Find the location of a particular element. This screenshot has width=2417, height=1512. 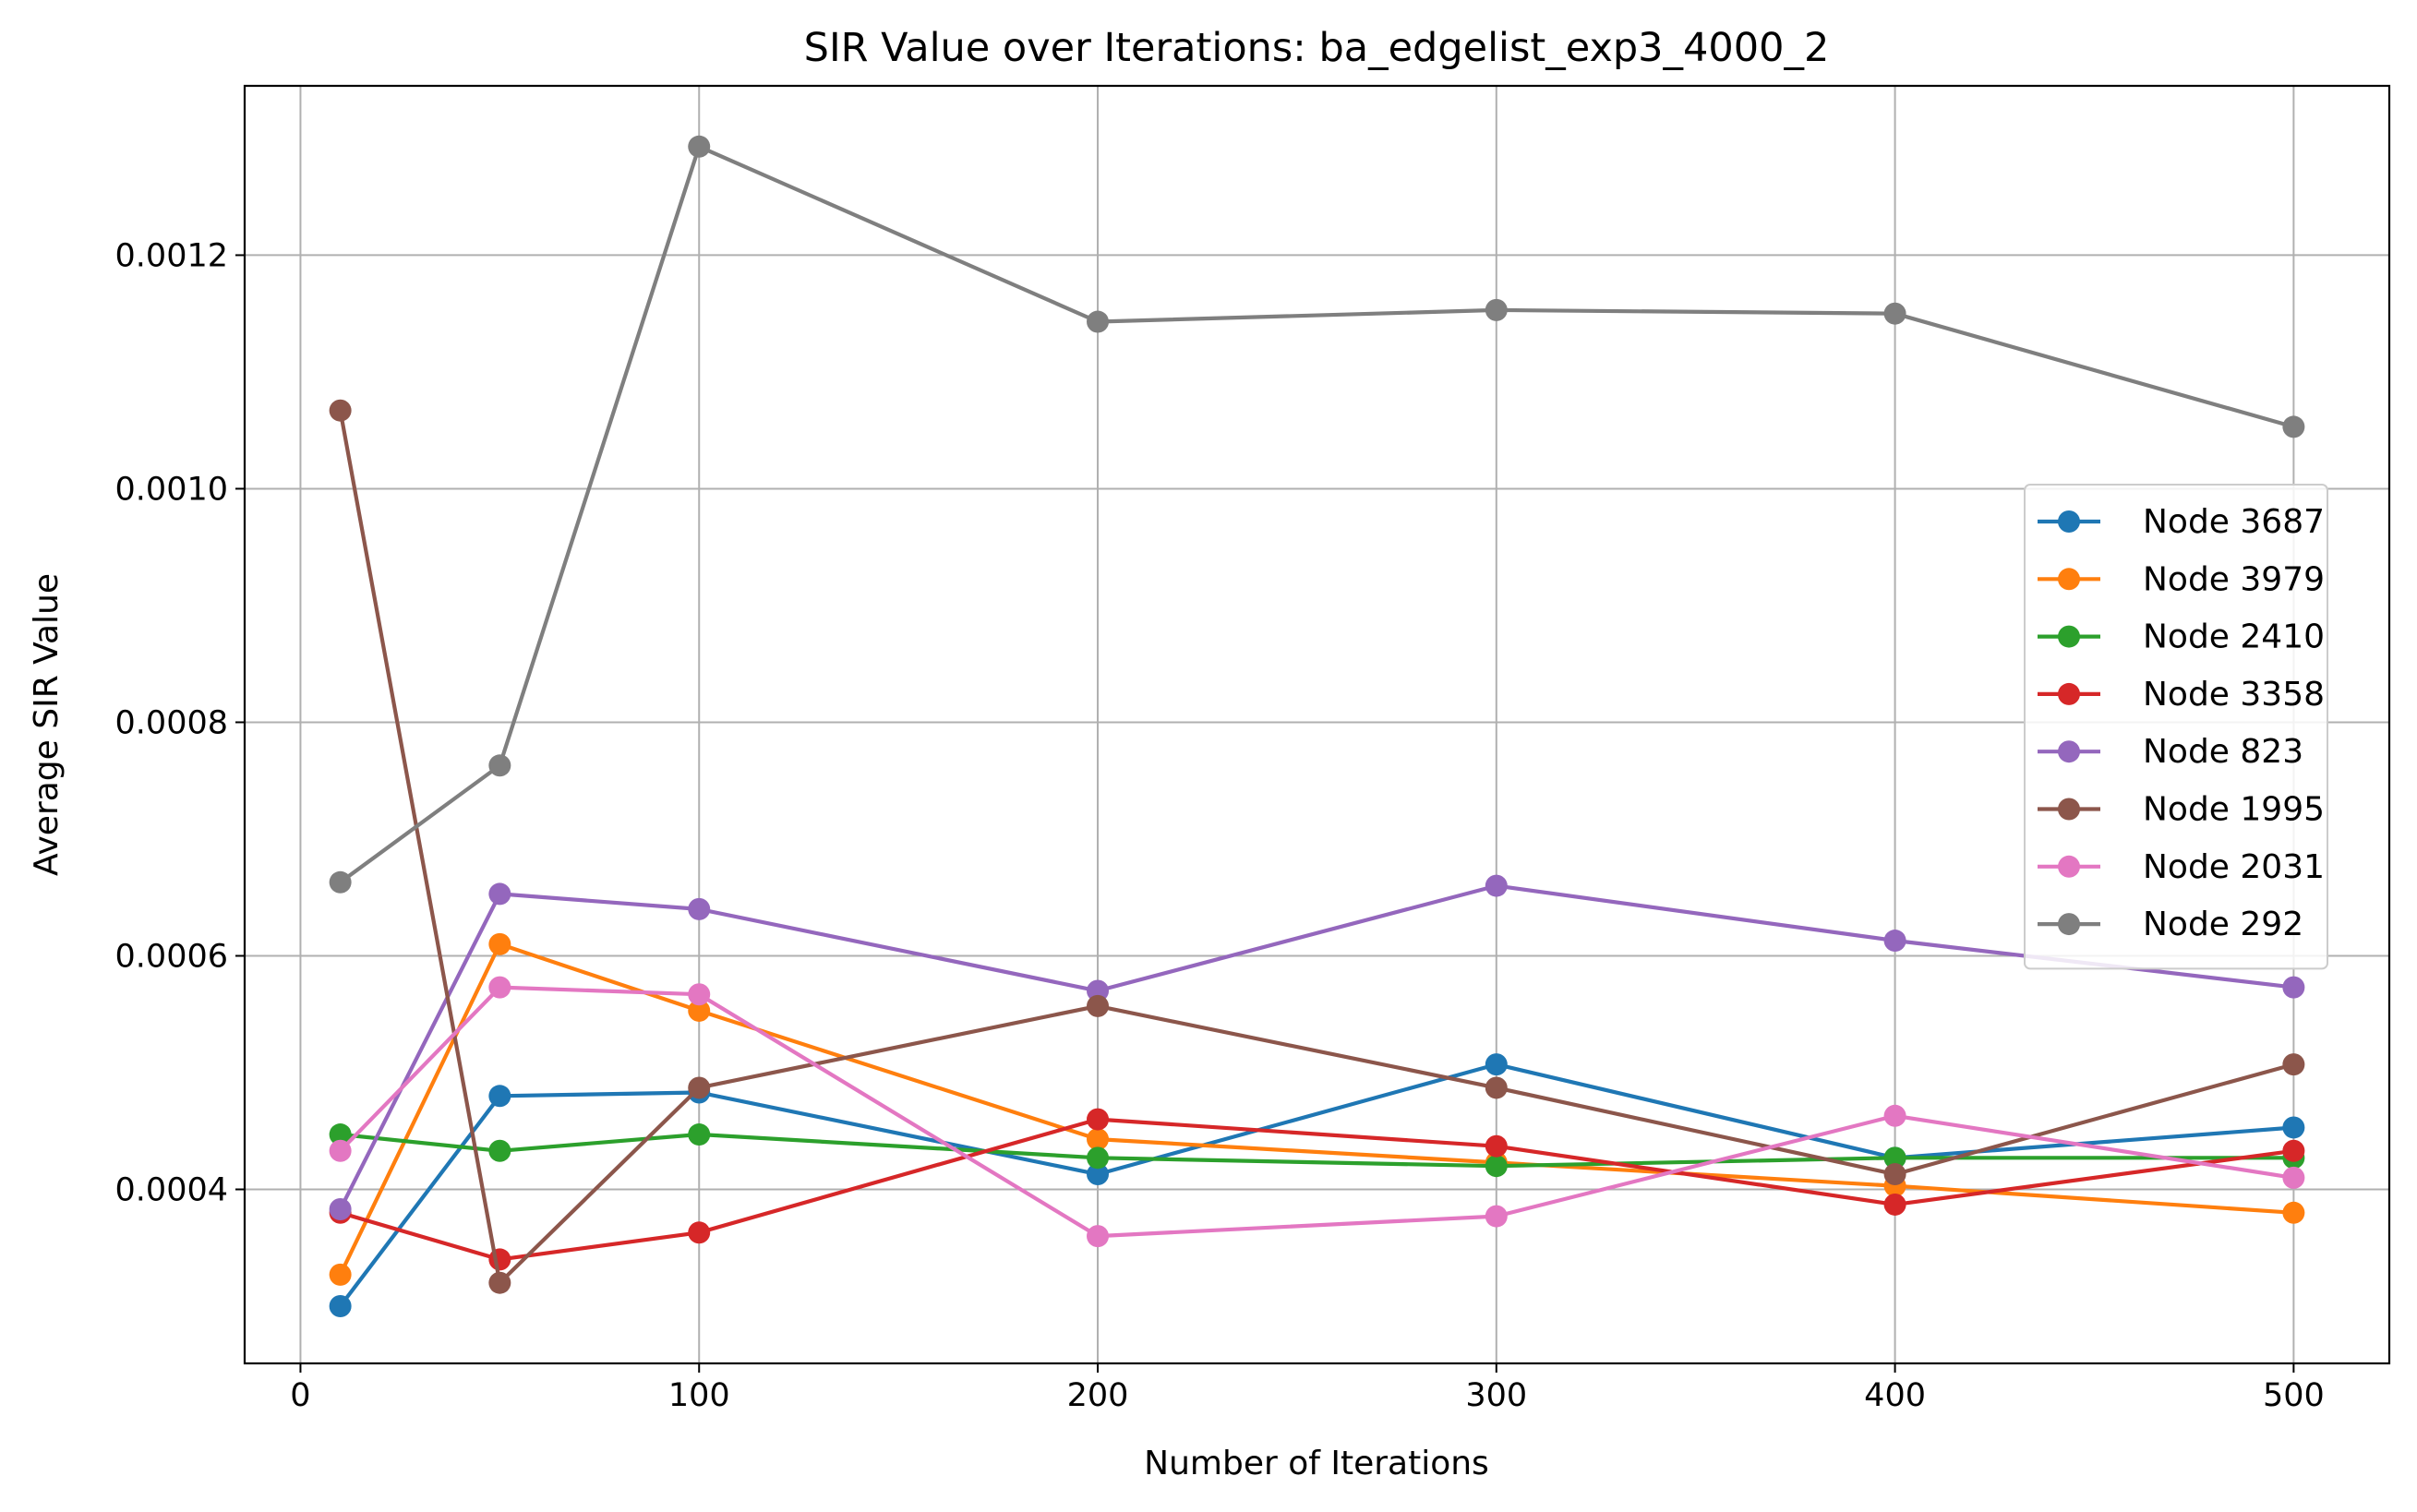

x-axis: 0 100 200 300 400 500 is located at coordinates (1307, 1388).